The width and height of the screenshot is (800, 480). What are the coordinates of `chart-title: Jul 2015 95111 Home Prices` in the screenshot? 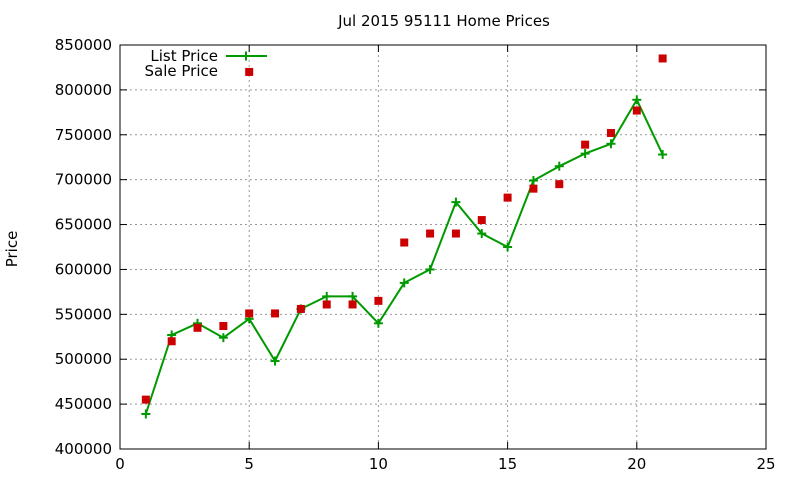 It's located at (443, 21).